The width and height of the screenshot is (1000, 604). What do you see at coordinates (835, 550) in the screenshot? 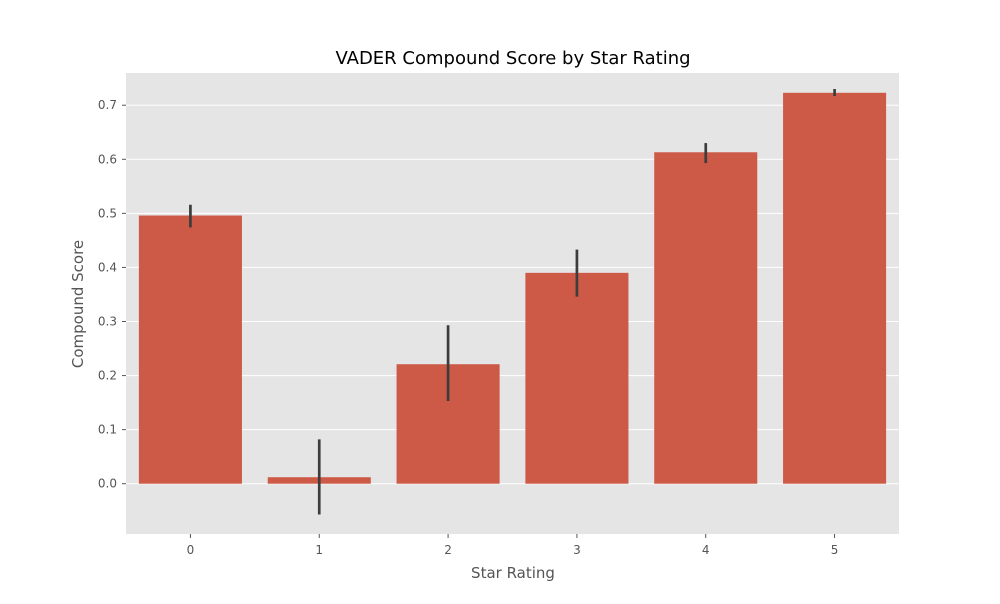
I see `x-tick-label-5: 5` at bounding box center [835, 550].